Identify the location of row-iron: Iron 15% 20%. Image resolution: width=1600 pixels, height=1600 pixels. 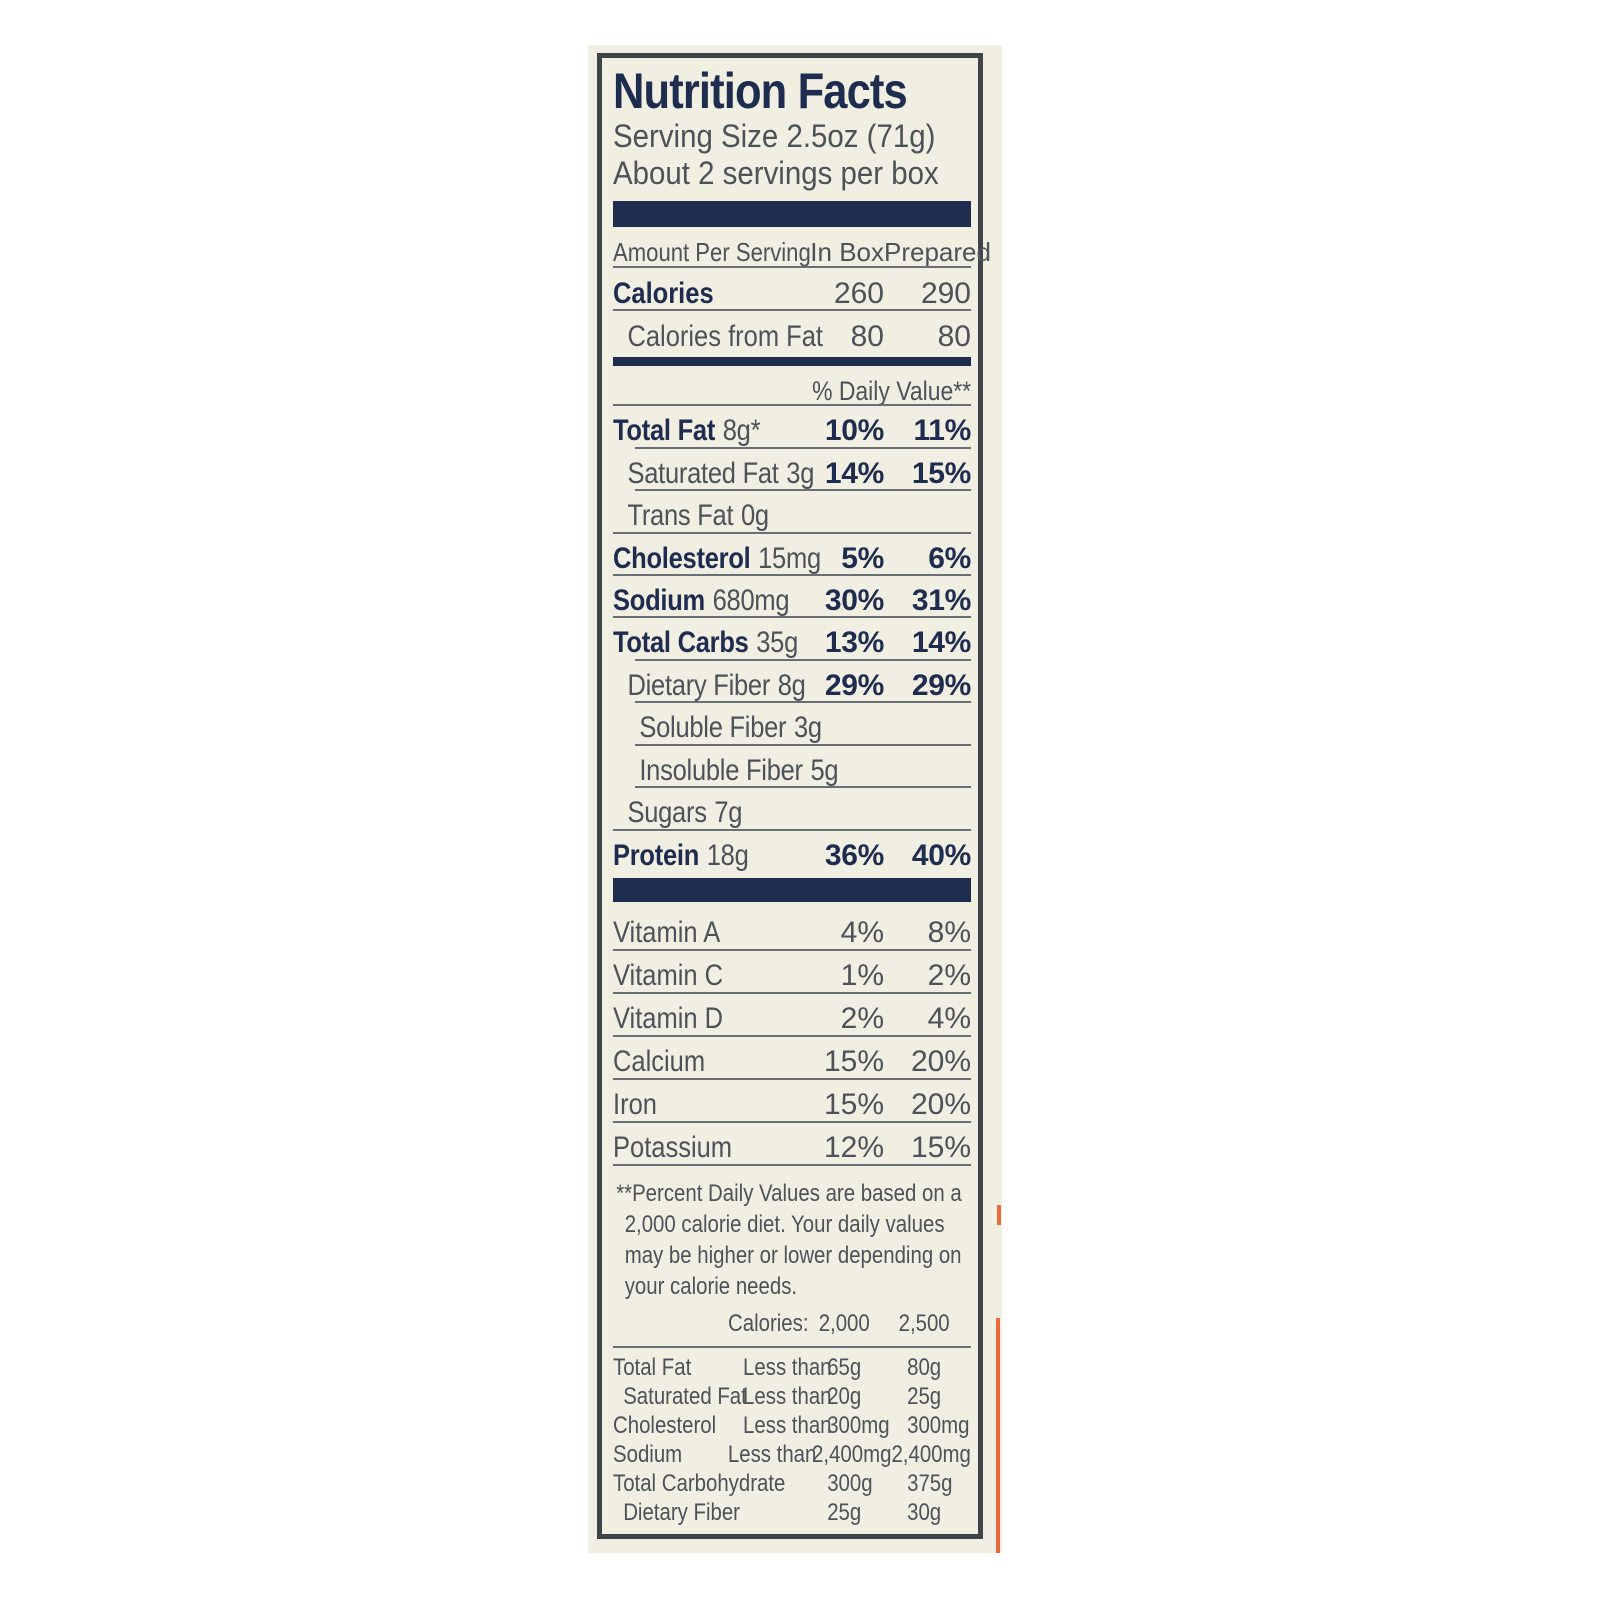
(792, 1101).